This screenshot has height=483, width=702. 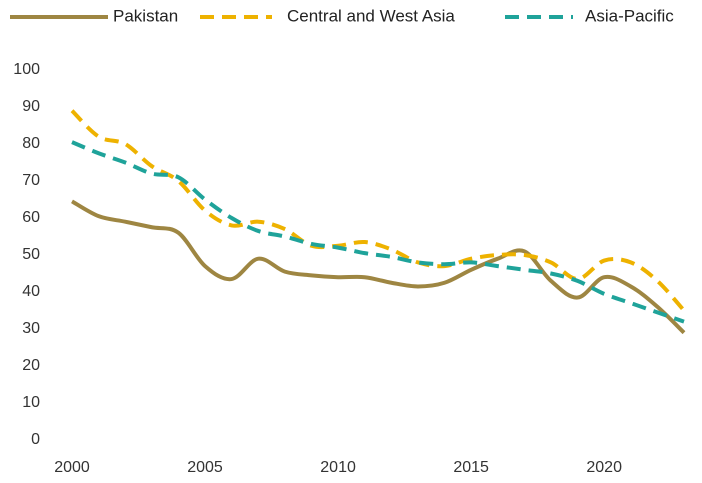 I want to click on legend-label: Central and West Asia, so click(x=371, y=15).